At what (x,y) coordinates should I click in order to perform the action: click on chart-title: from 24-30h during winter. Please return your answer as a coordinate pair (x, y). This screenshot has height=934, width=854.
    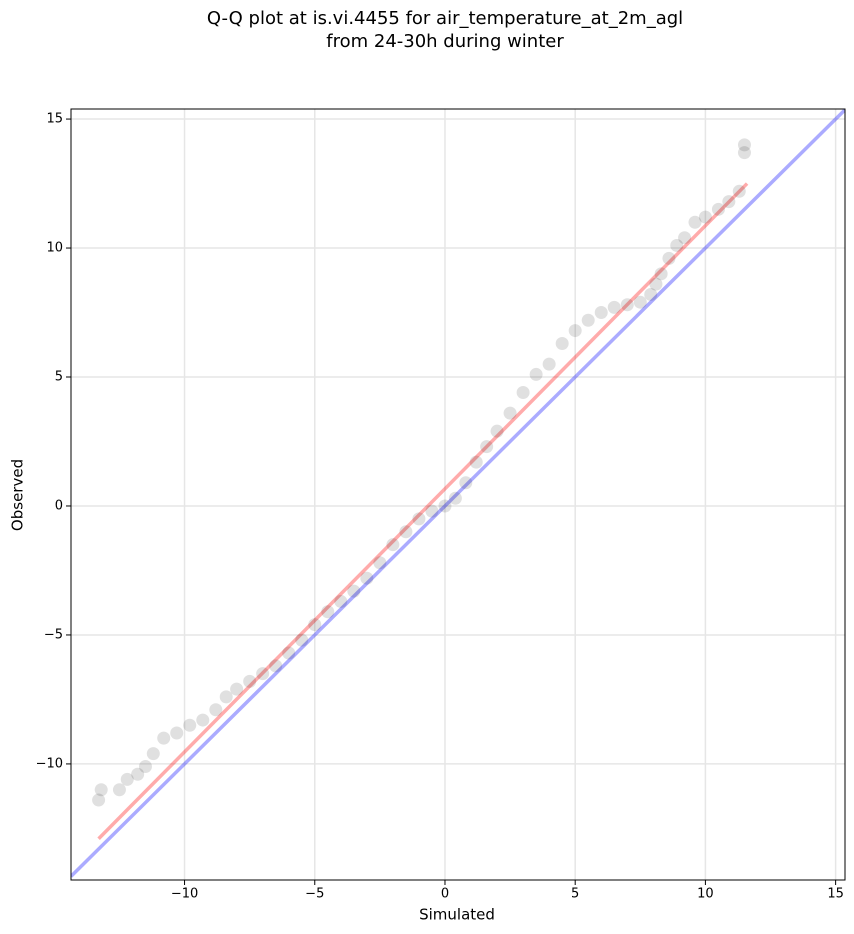
    Looking at the image, I should click on (445, 41).